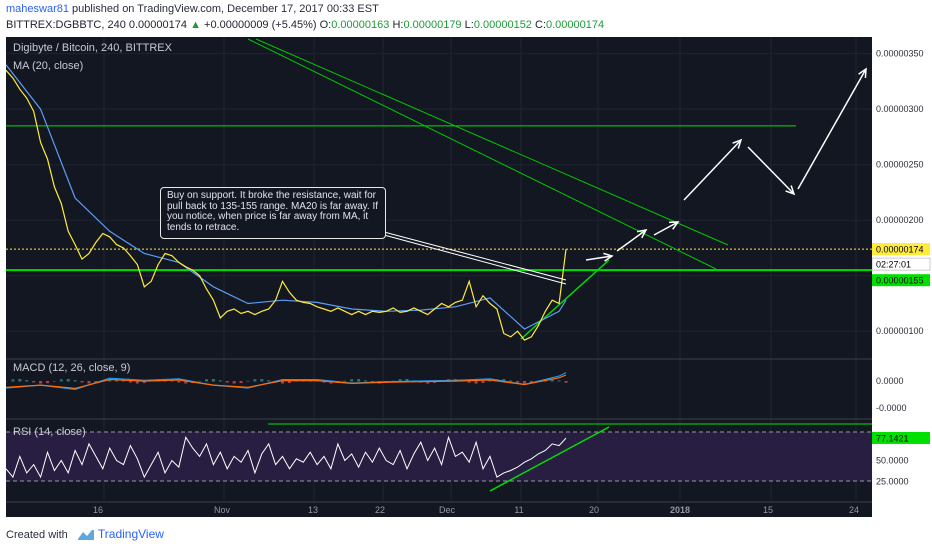  Describe the element at coordinates (432, 25) in the screenshot. I see `high-value: 0.00000179` at that location.